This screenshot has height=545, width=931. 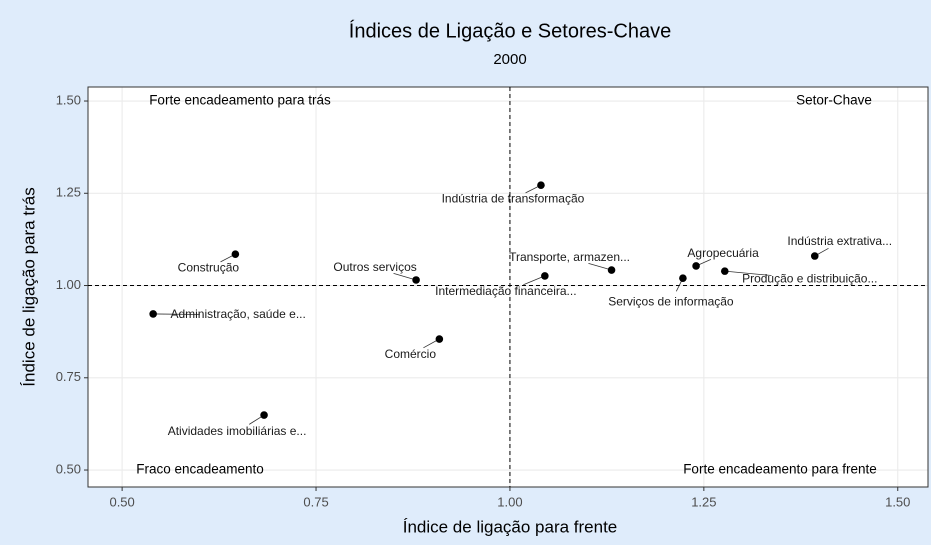 What do you see at coordinates (68, 192) in the screenshot?
I see `y-tick-label: 1.25` at bounding box center [68, 192].